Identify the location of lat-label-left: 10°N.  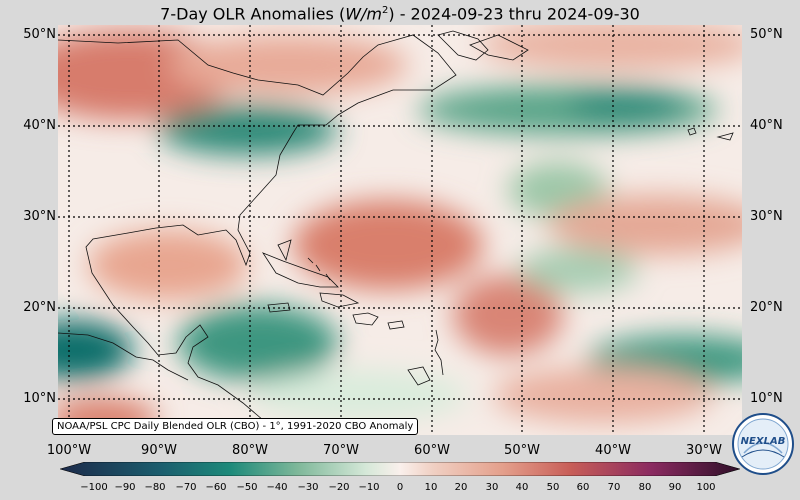
(39, 398).